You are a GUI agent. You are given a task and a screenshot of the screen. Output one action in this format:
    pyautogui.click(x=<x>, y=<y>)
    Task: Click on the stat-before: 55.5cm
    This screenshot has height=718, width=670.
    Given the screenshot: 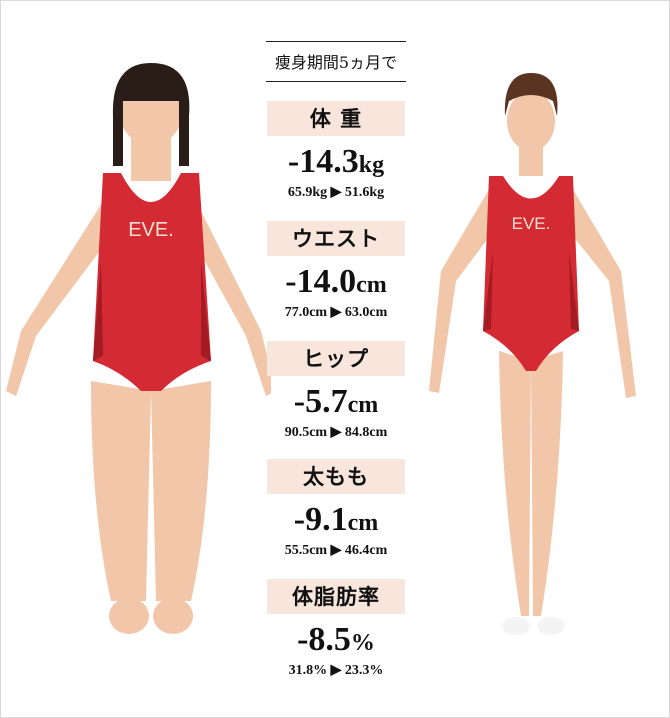 What is the action you would take?
    pyautogui.click(x=306, y=550)
    